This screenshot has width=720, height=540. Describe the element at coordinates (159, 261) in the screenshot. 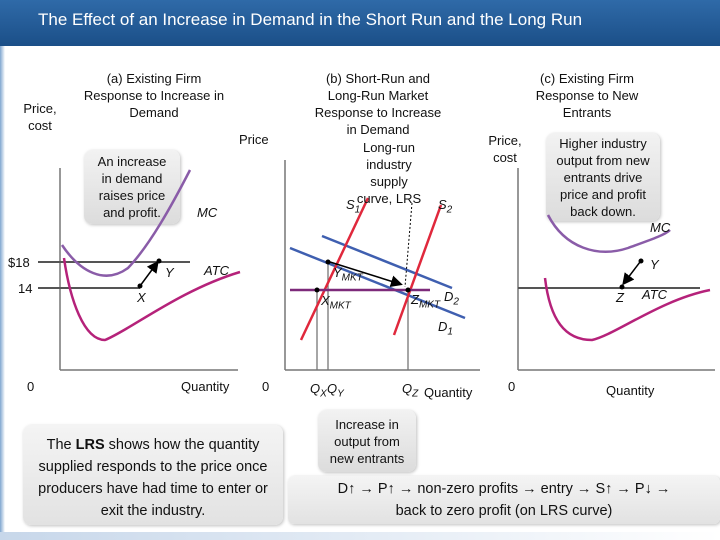

I see `panel-a-point-y-marker` at that location.